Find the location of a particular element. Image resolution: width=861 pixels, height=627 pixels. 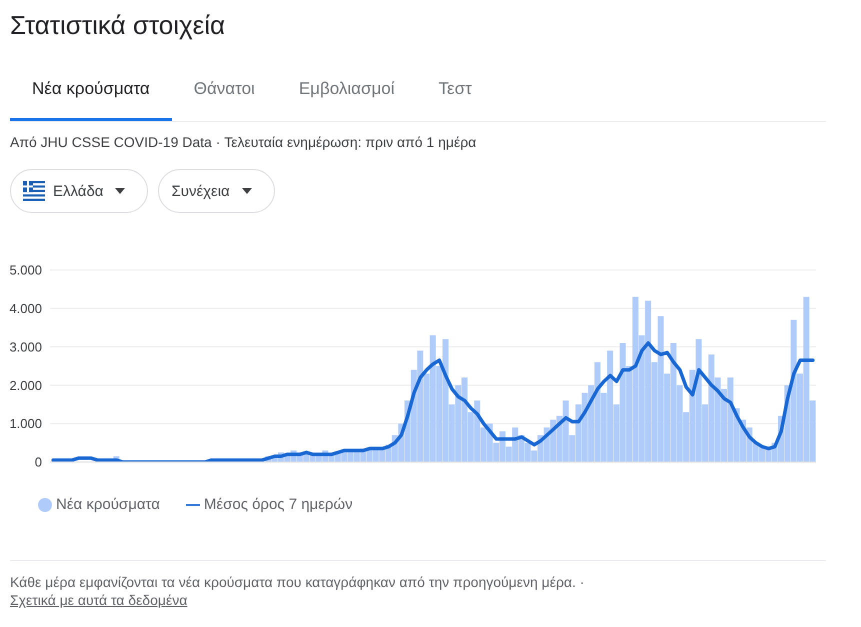

y-tick-label: 5.000 is located at coordinates (25, 270).